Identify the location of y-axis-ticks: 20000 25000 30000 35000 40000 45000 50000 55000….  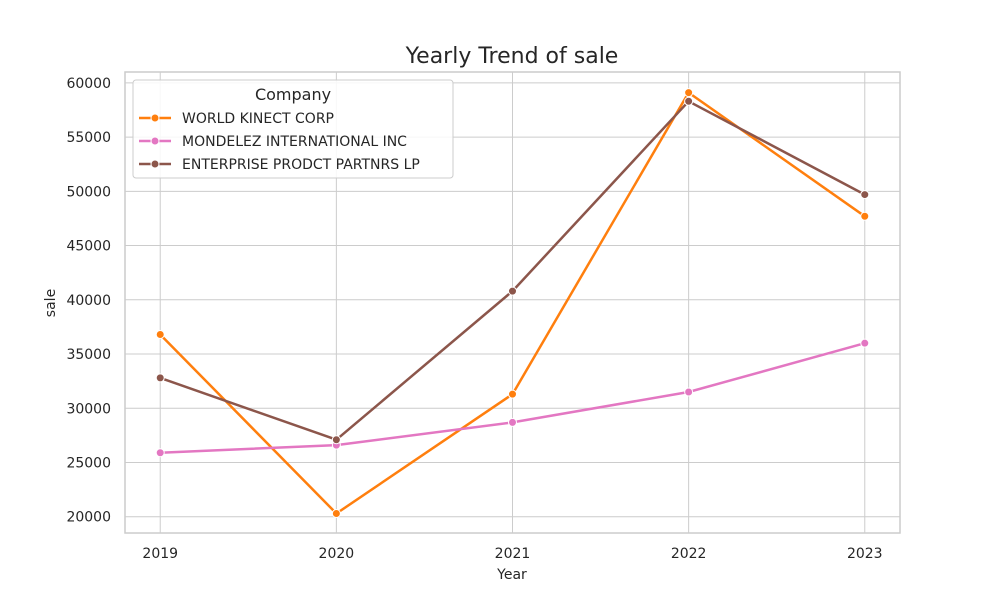
(88, 301).